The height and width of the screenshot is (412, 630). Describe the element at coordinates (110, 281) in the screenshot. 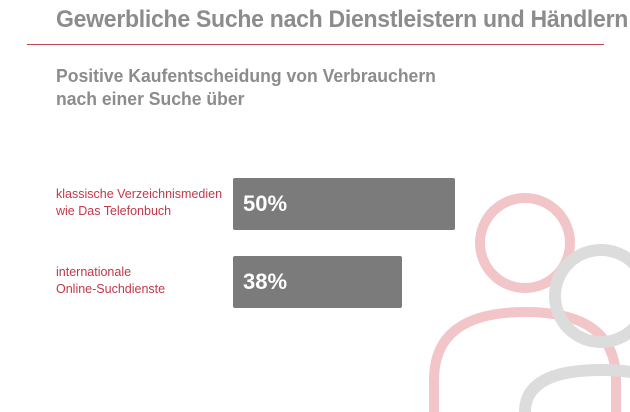

I see `category-label: internationale Online-Suchdienste` at that location.